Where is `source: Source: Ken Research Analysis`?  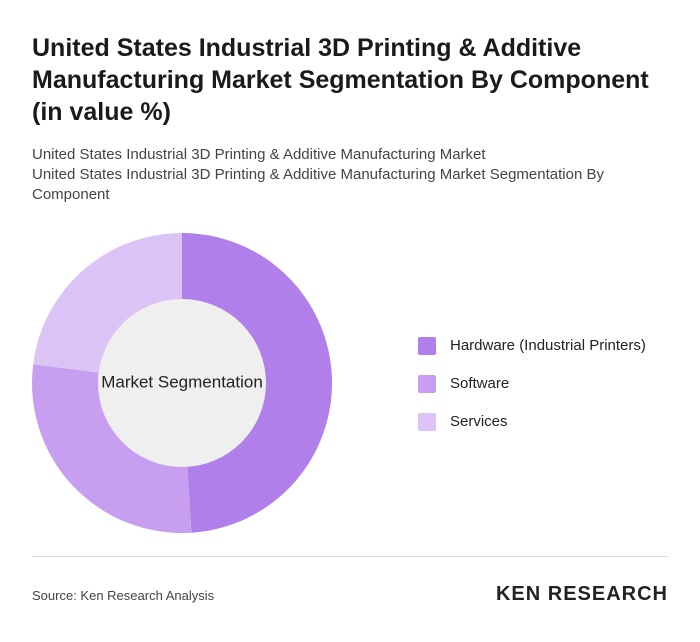 source: Source: Ken Research Analysis is located at coordinates (123, 595).